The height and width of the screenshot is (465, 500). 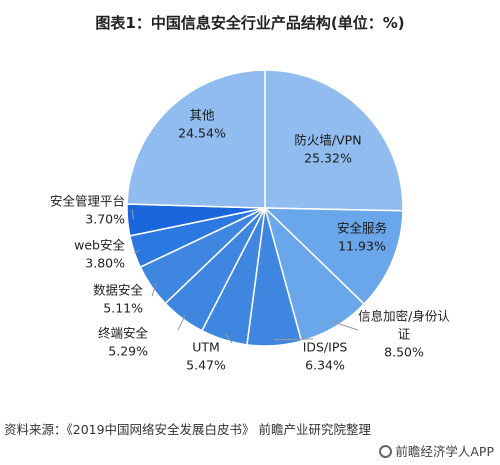 I want to click on slice-category-label: 数据安全, so click(x=118, y=290).